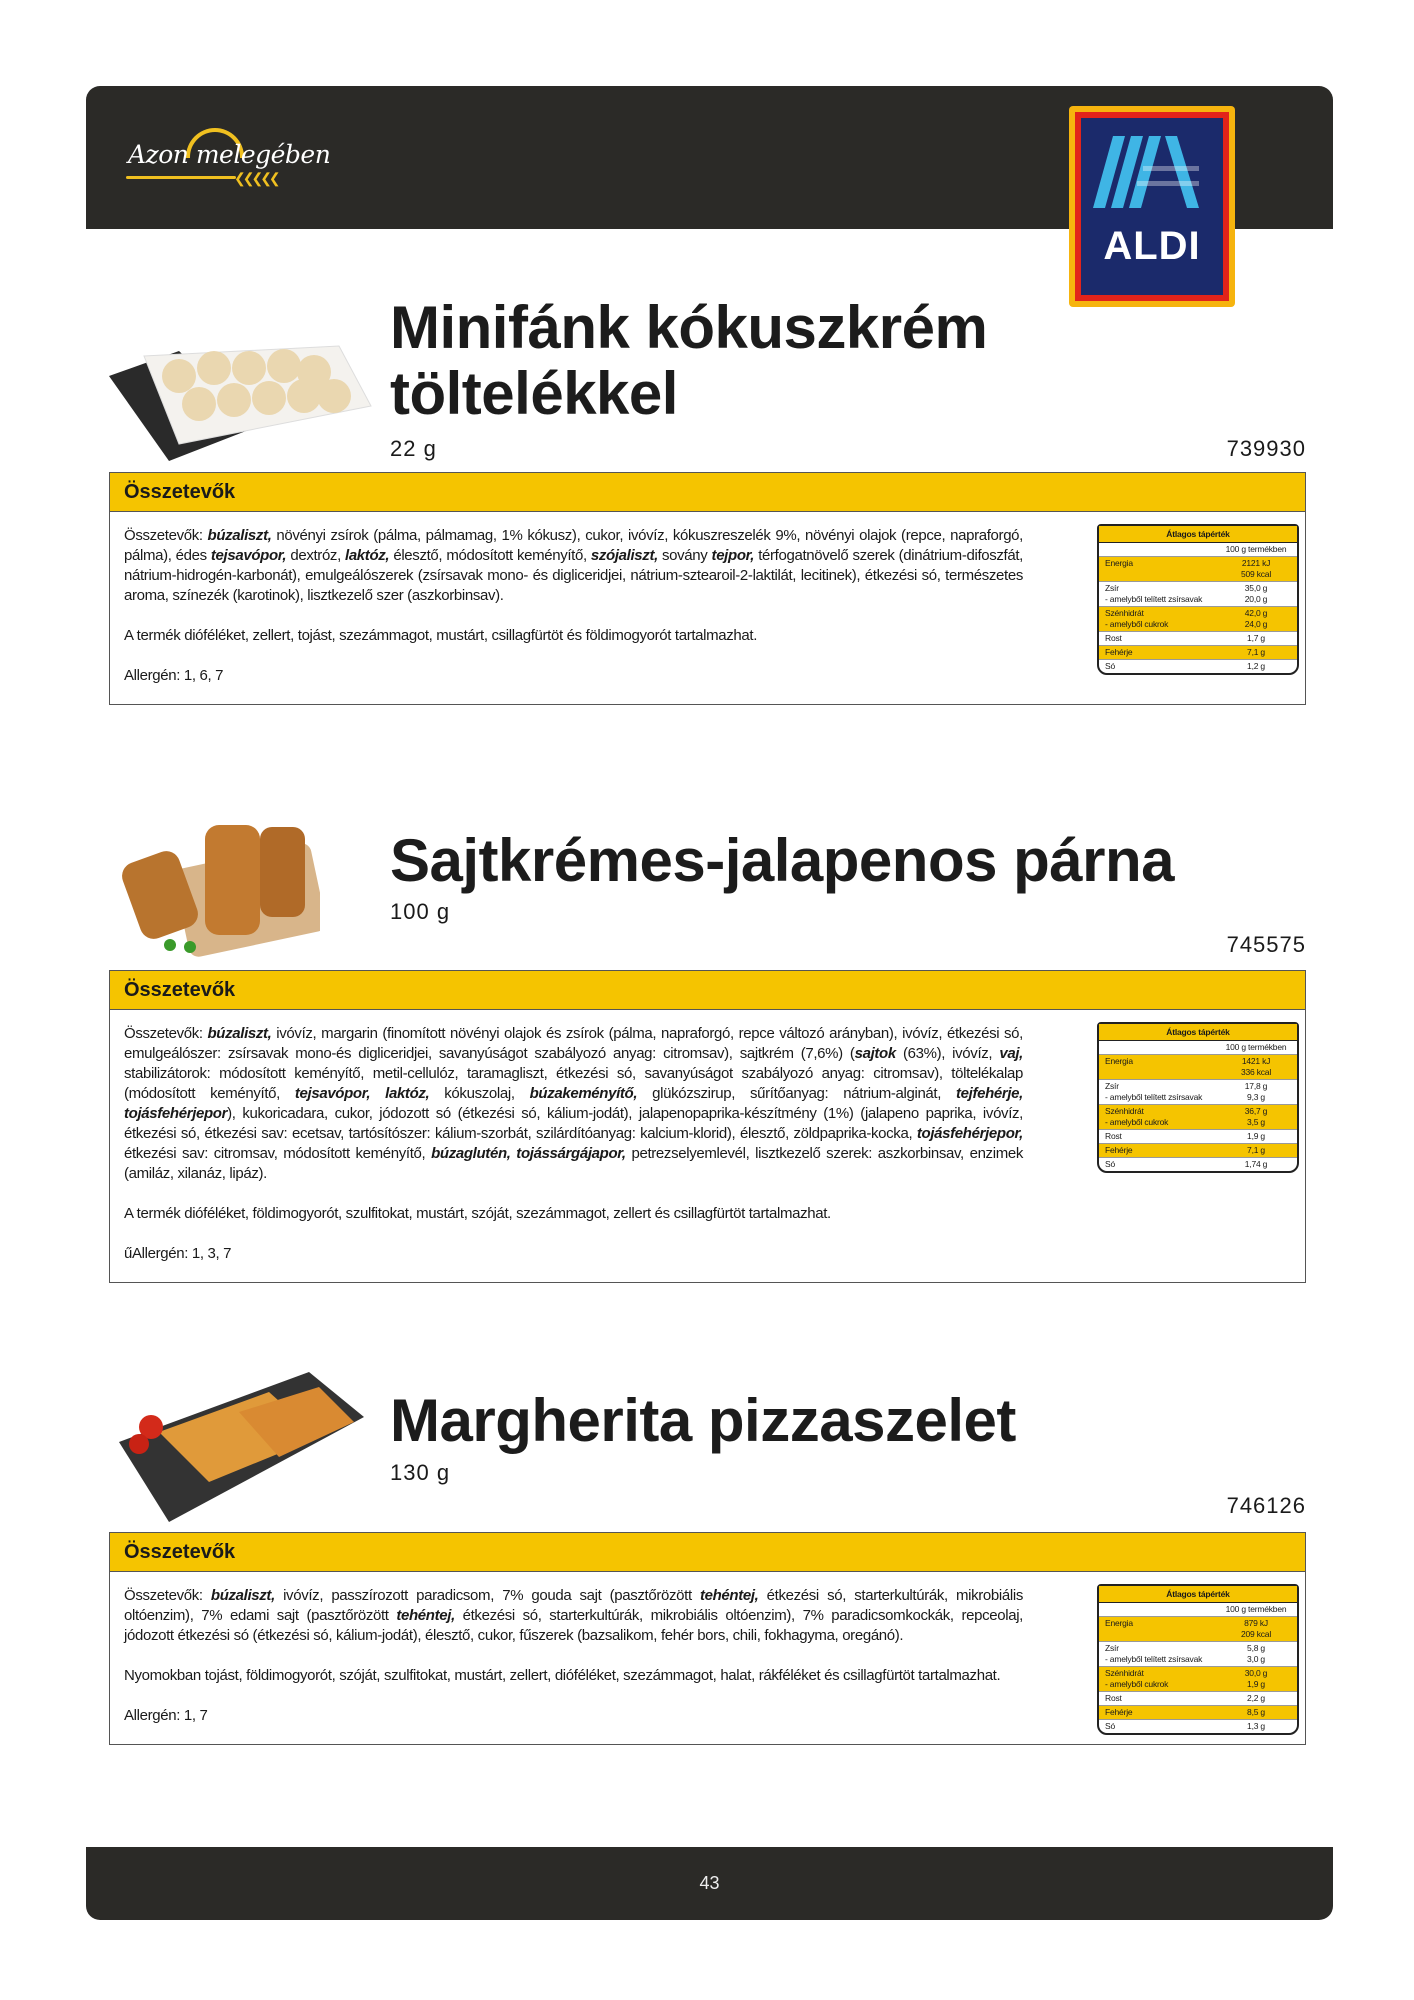 The height and width of the screenshot is (2000, 1414). I want to click on allergen-ingredient: tejsavópor, laktóz,, so click(362, 1093).